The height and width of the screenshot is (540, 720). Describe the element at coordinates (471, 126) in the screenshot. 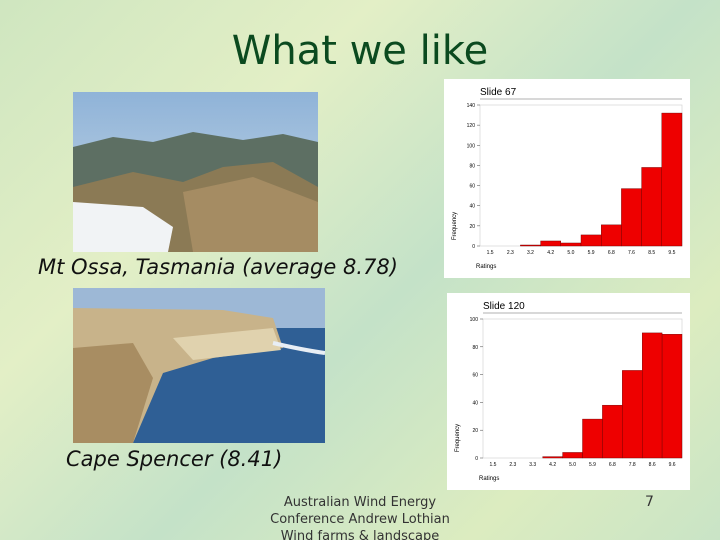

I see `y-tick-label: 120` at that location.